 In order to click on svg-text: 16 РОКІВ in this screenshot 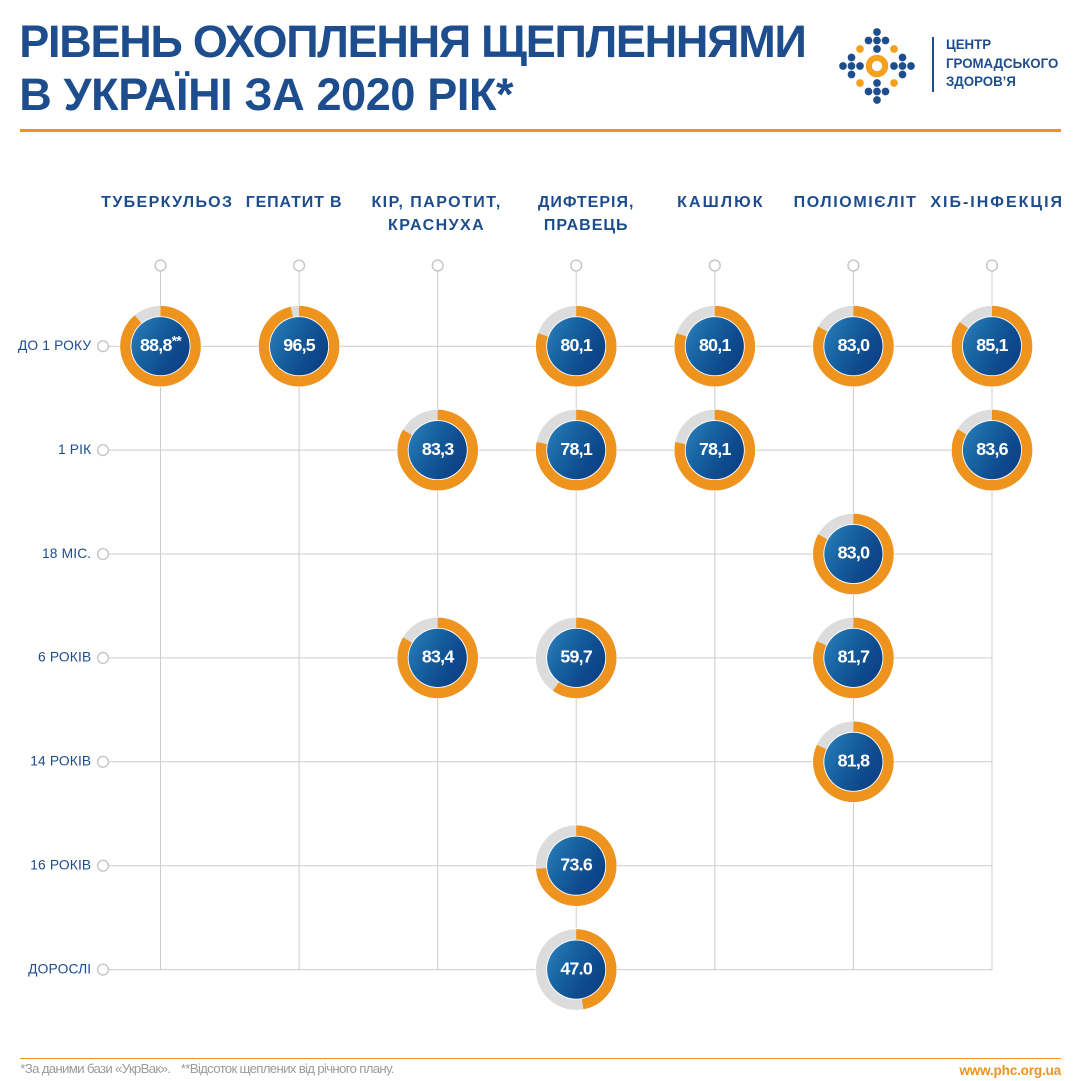, I will do `click(60, 865)`.